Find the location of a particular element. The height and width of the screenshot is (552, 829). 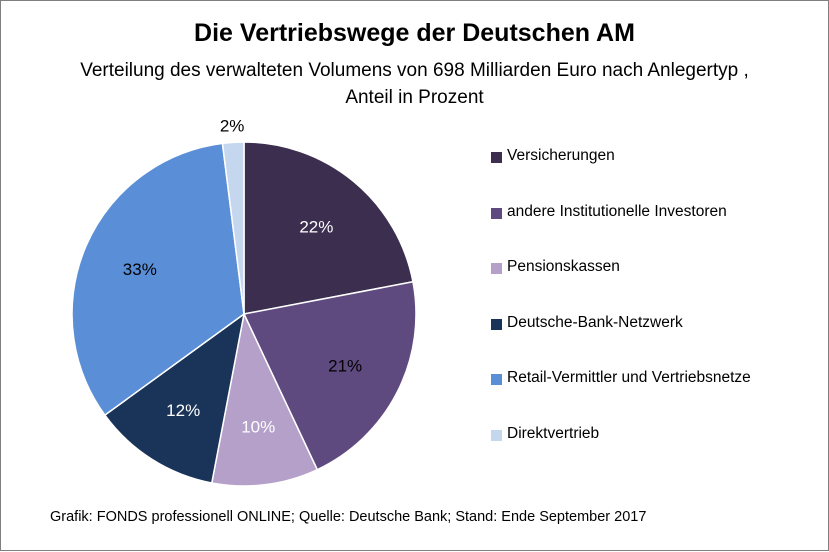

pie-slice-direktvertrieb is located at coordinates (233, 228).